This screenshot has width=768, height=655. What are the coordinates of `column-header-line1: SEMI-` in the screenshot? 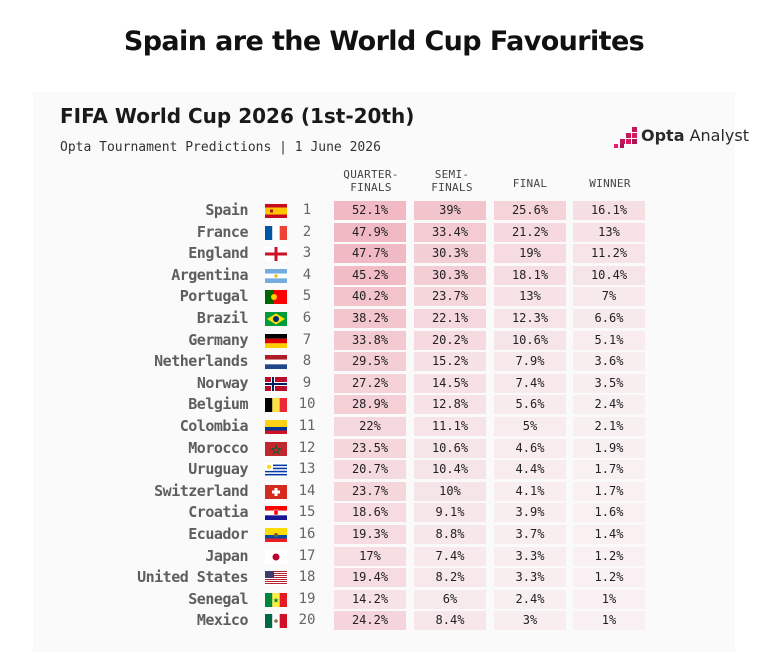 It's located at (452, 174).